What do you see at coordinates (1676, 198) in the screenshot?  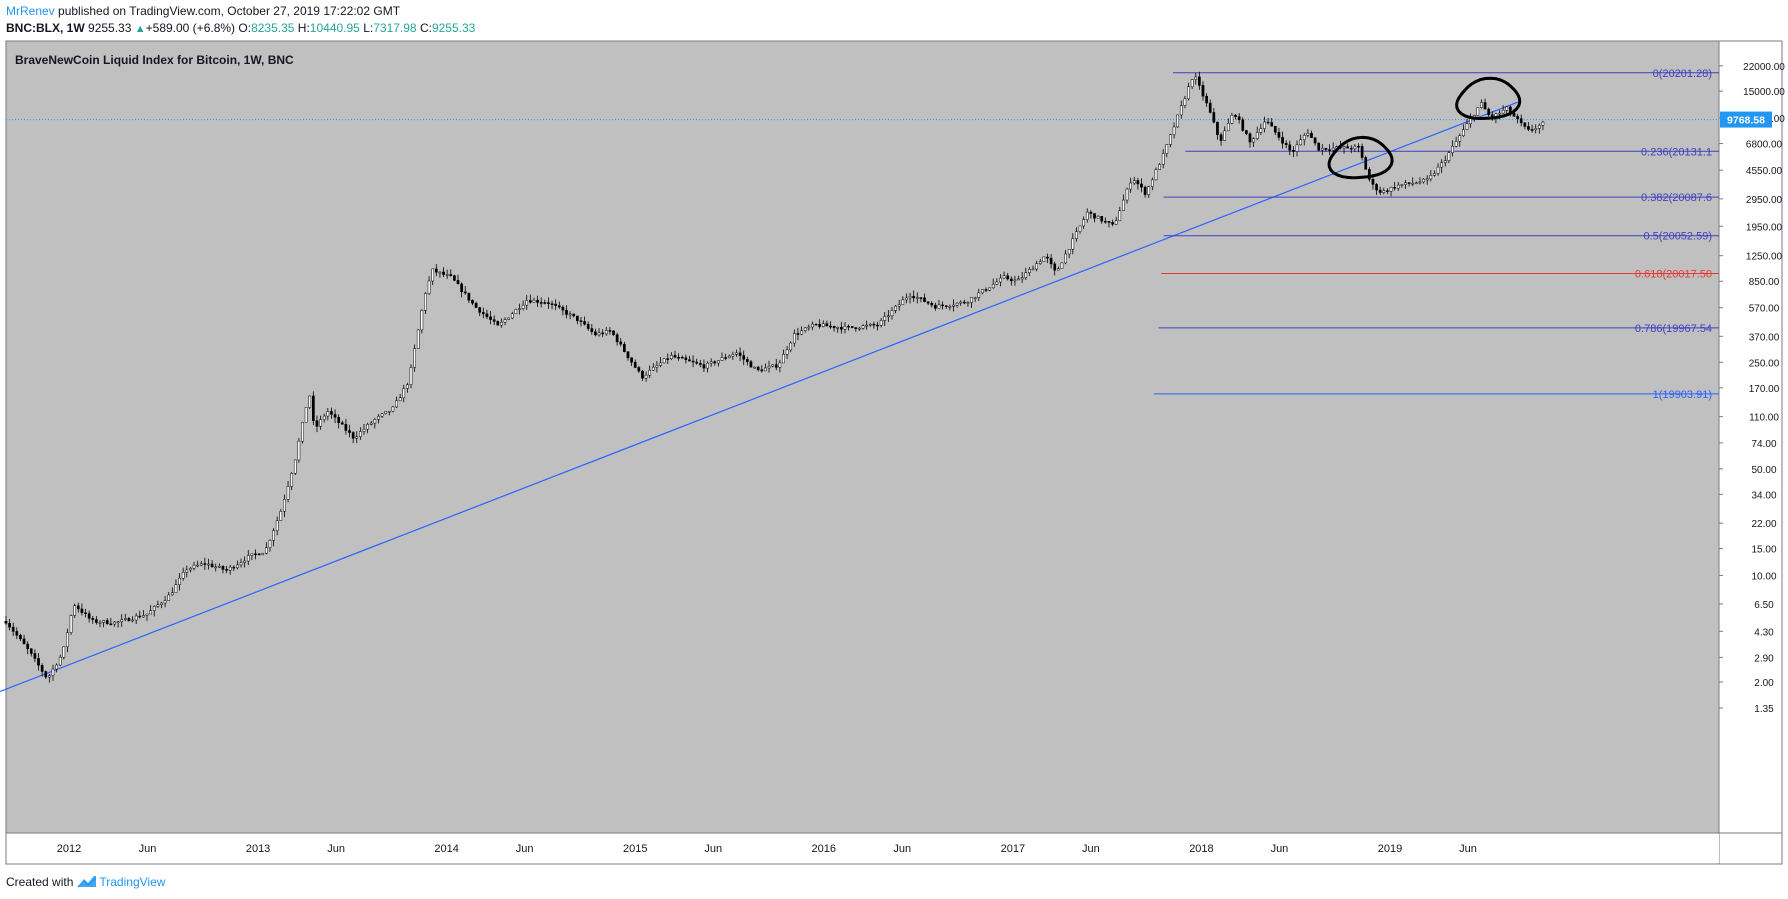 I see `fib-level-label: 0.382(20087.6` at bounding box center [1676, 198].